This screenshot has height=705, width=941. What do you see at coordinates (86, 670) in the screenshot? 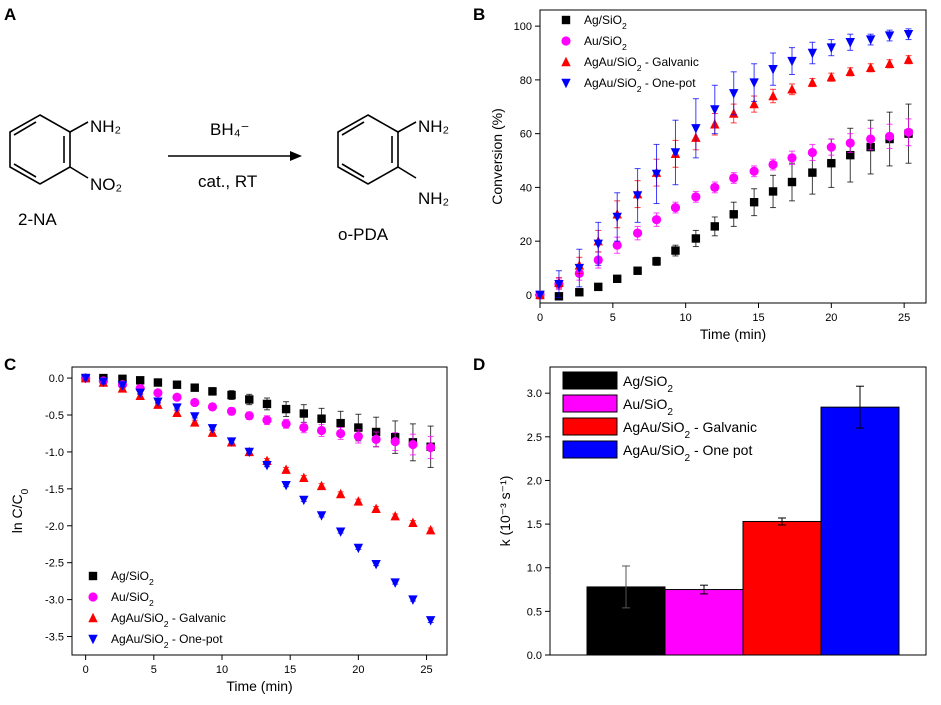
I see `x-tick-label: 0` at bounding box center [86, 670].